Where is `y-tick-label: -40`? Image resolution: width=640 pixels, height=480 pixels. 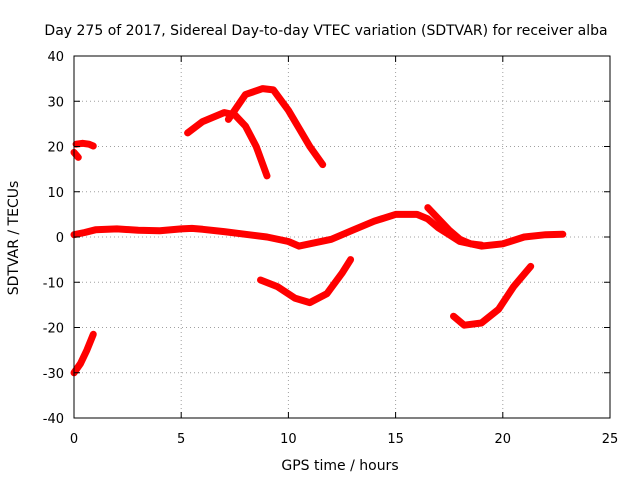
y-tick-label: -40 is located at coordinates (53, 419).